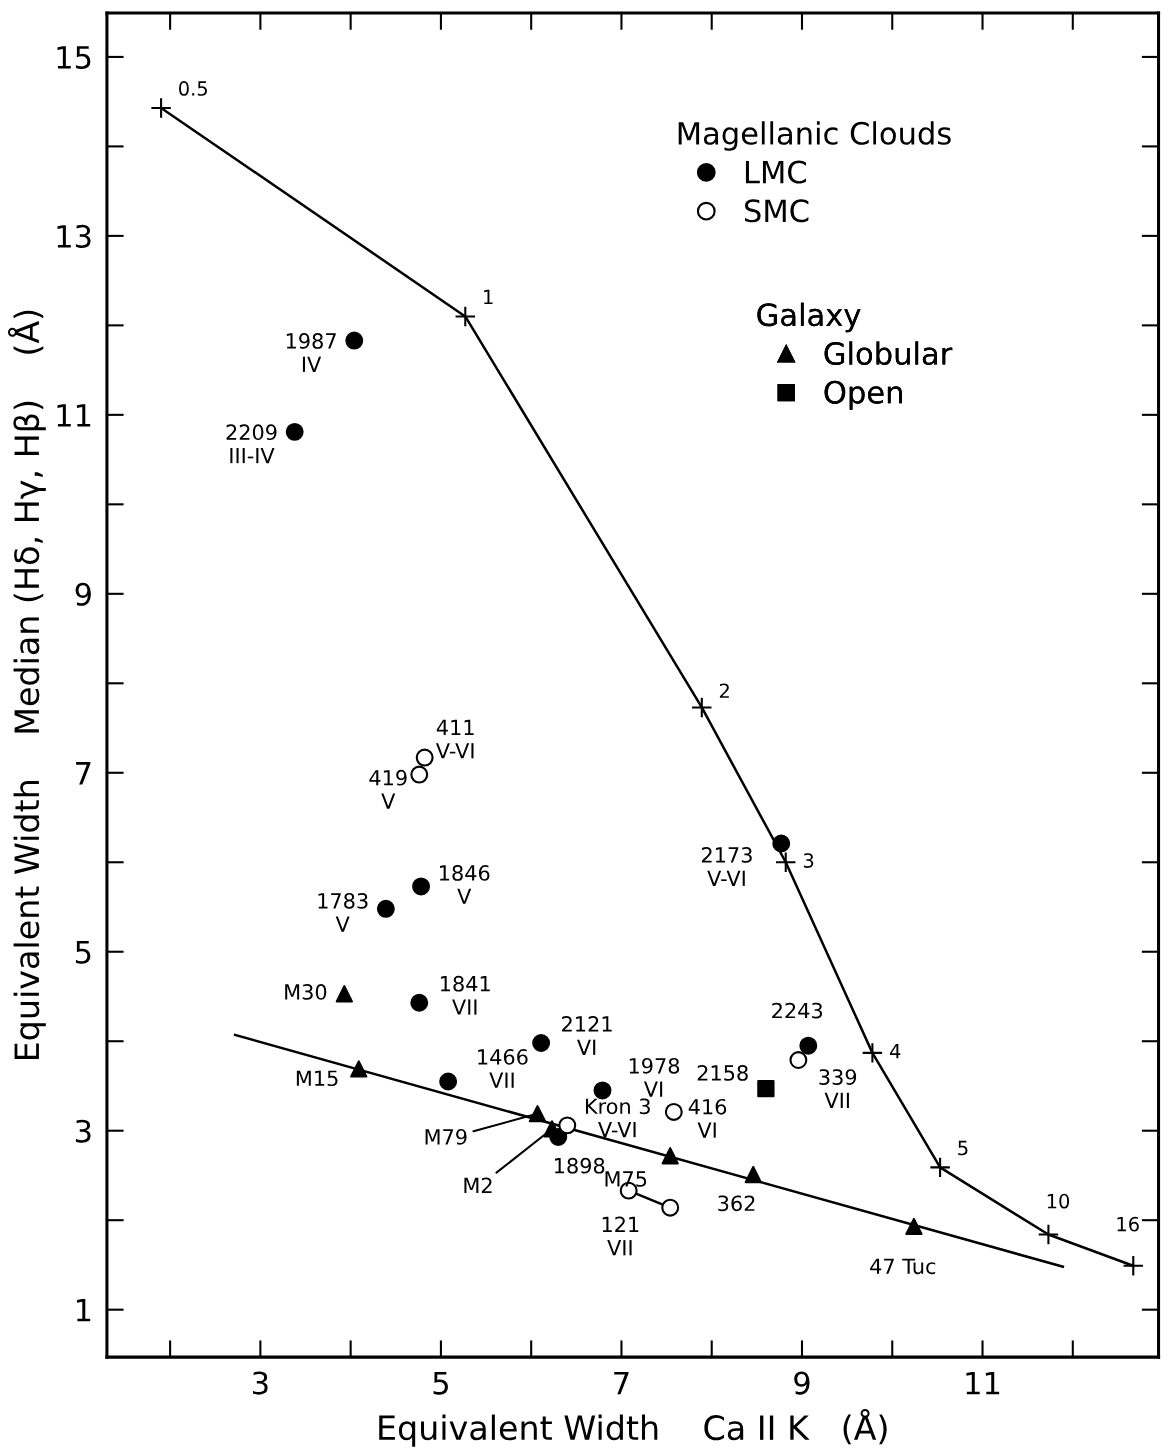 The height and width of the screenshot is (1453, 1175). Describe the element at coordinates (388, 789) in the screenshot. I see `annotation: 419 V` at that location.